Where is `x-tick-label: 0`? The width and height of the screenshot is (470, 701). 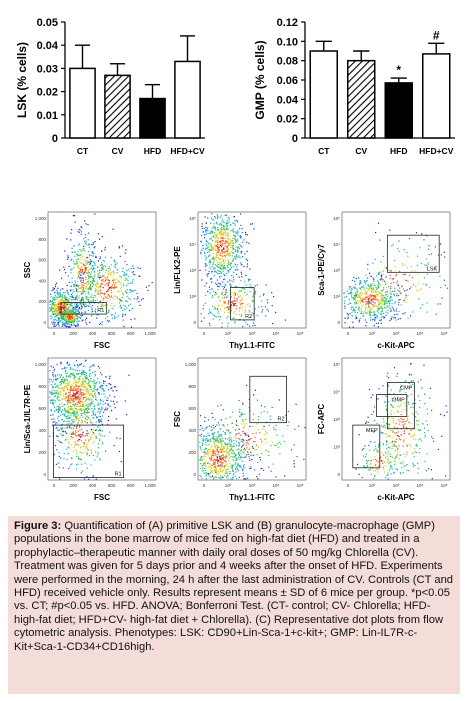 x-tick-label: 0 is located at coordinates (54, 333).